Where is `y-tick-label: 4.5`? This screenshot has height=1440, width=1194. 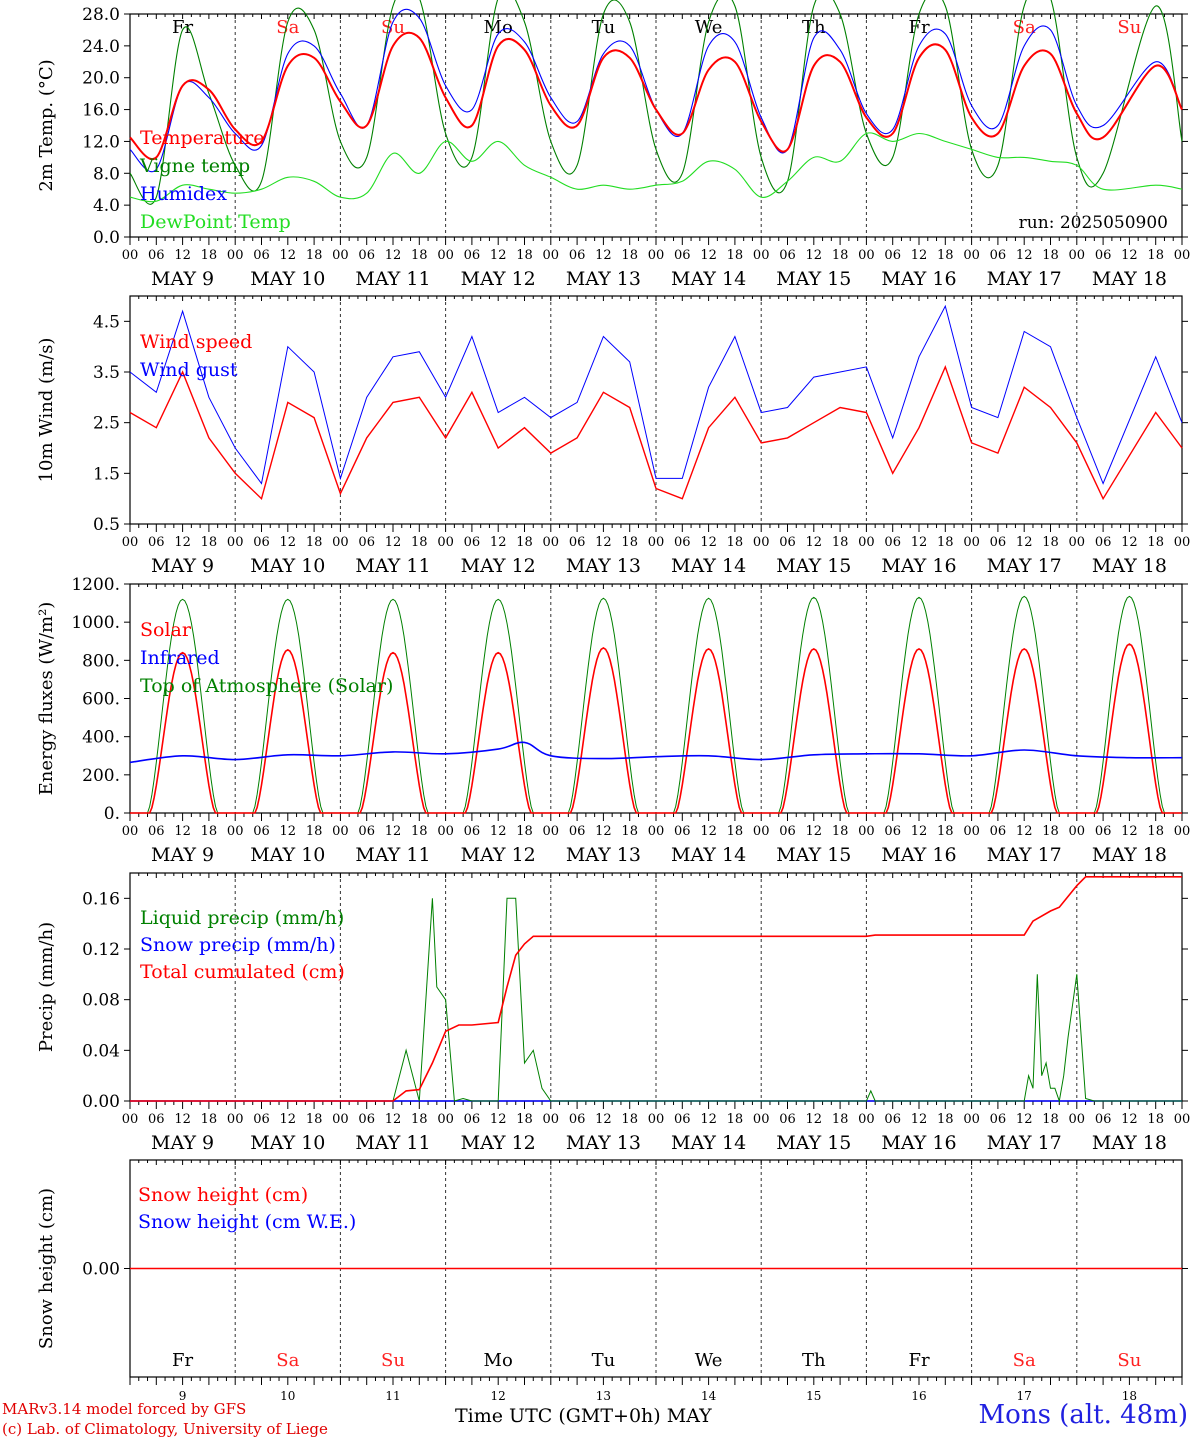 y-tick-label: 4.5 is located at coordinates (106, 322).